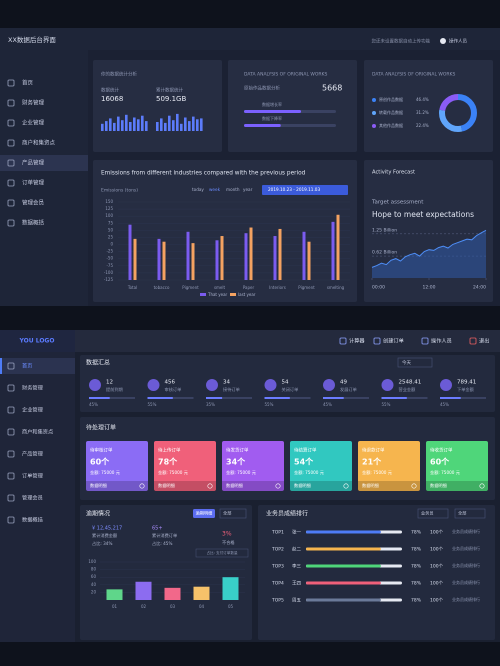 The width and height of the screenshot is (500, 666). I want to click on x-tick-label: smelt, so click(220, 287).